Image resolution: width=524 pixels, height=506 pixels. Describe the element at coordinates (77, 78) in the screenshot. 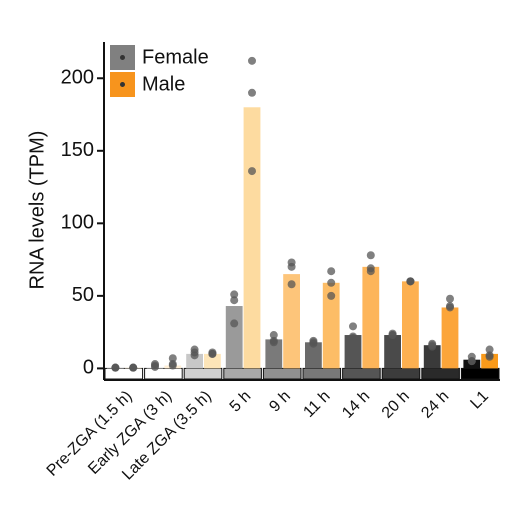

I see `y-tick-label: 200` at that location.